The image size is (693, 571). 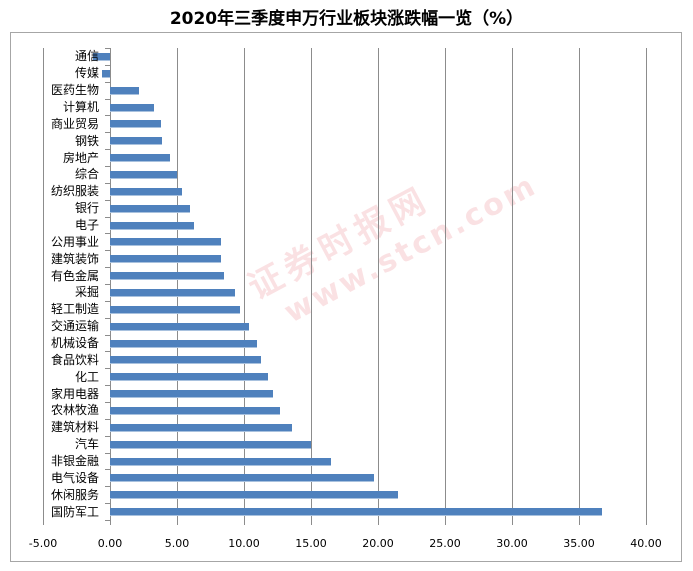 What do you see at coordinates (378, 543) in the screenshot?
I see `x-tick-label: 20.00` at bounding box center [378, 543].